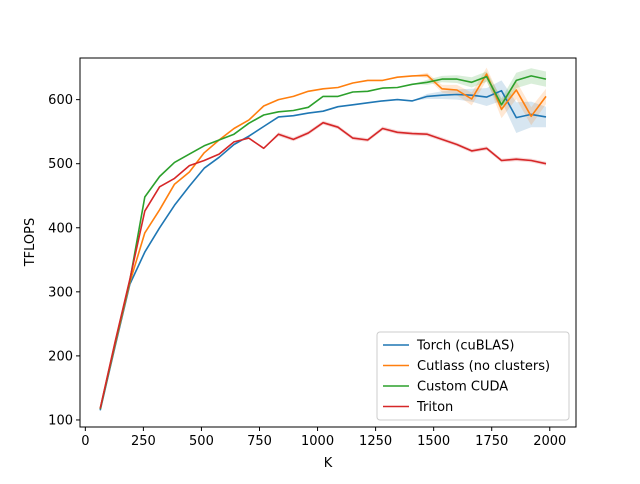 Image resolution: width=640 pixels, height=484 pixels. Describe the element at coordinates (143, 441) in the screenshot. I see `x-tick-label: 250` at that location.